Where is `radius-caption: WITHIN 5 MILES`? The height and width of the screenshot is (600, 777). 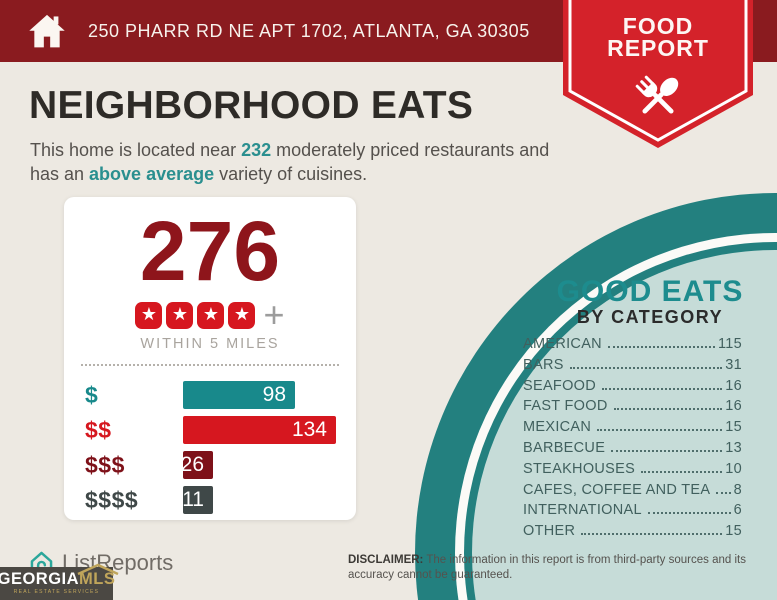
radius-caption: WITHIN 5 MILES is located at coordinates (210, 344).